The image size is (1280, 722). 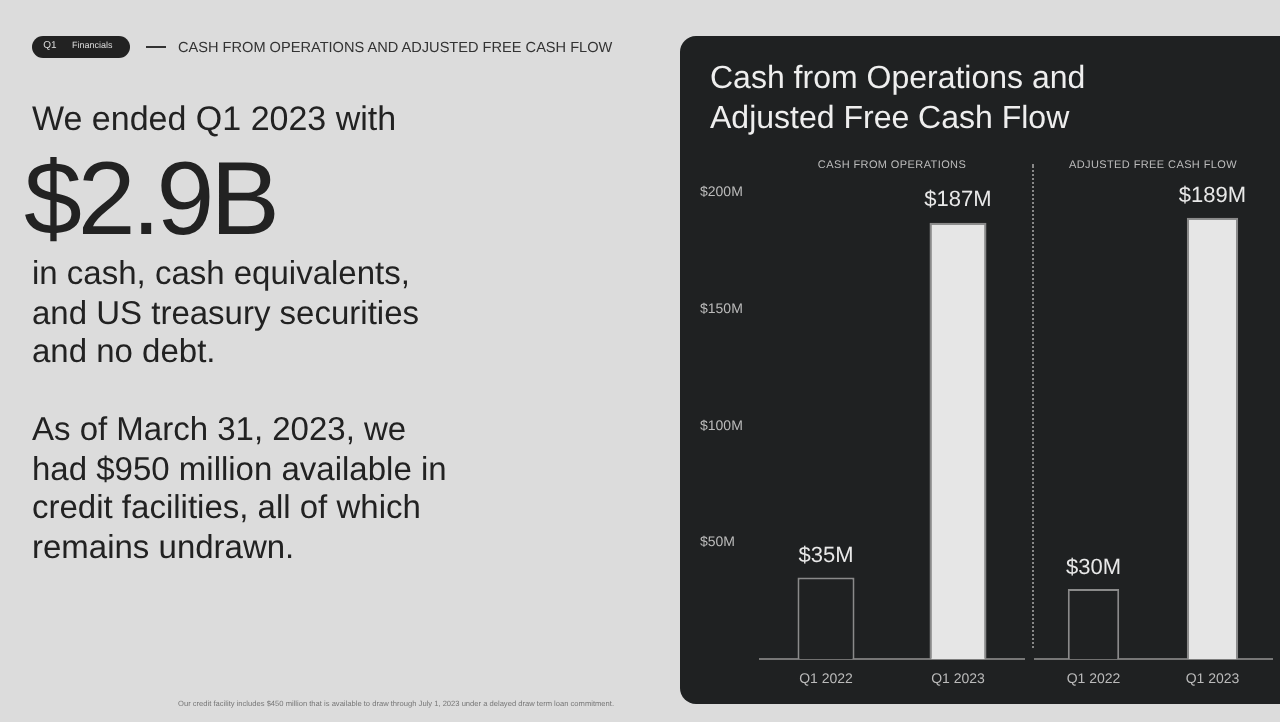 I want to click on text: in cash, cash equivalents, and US treasury securities and no debt., so click(x=226, y=314).